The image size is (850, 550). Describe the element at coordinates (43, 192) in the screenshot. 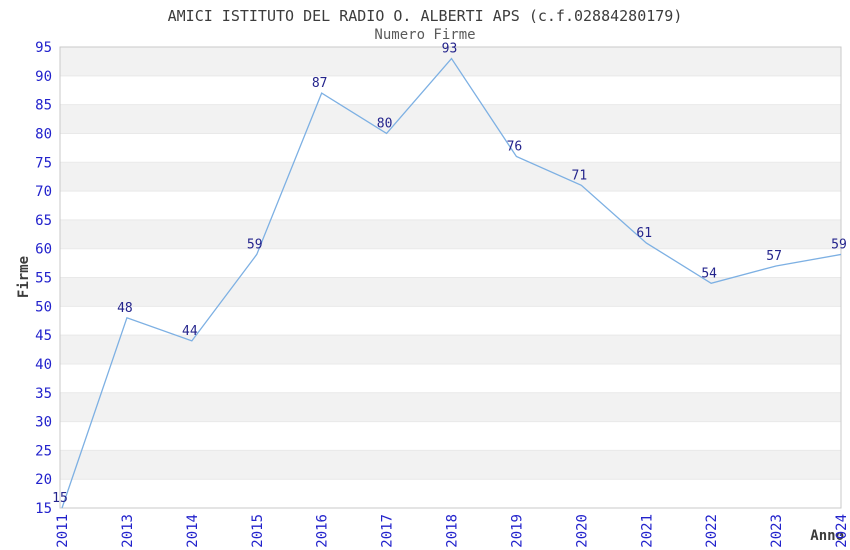

I see `y-tick-label: 70` at that location.